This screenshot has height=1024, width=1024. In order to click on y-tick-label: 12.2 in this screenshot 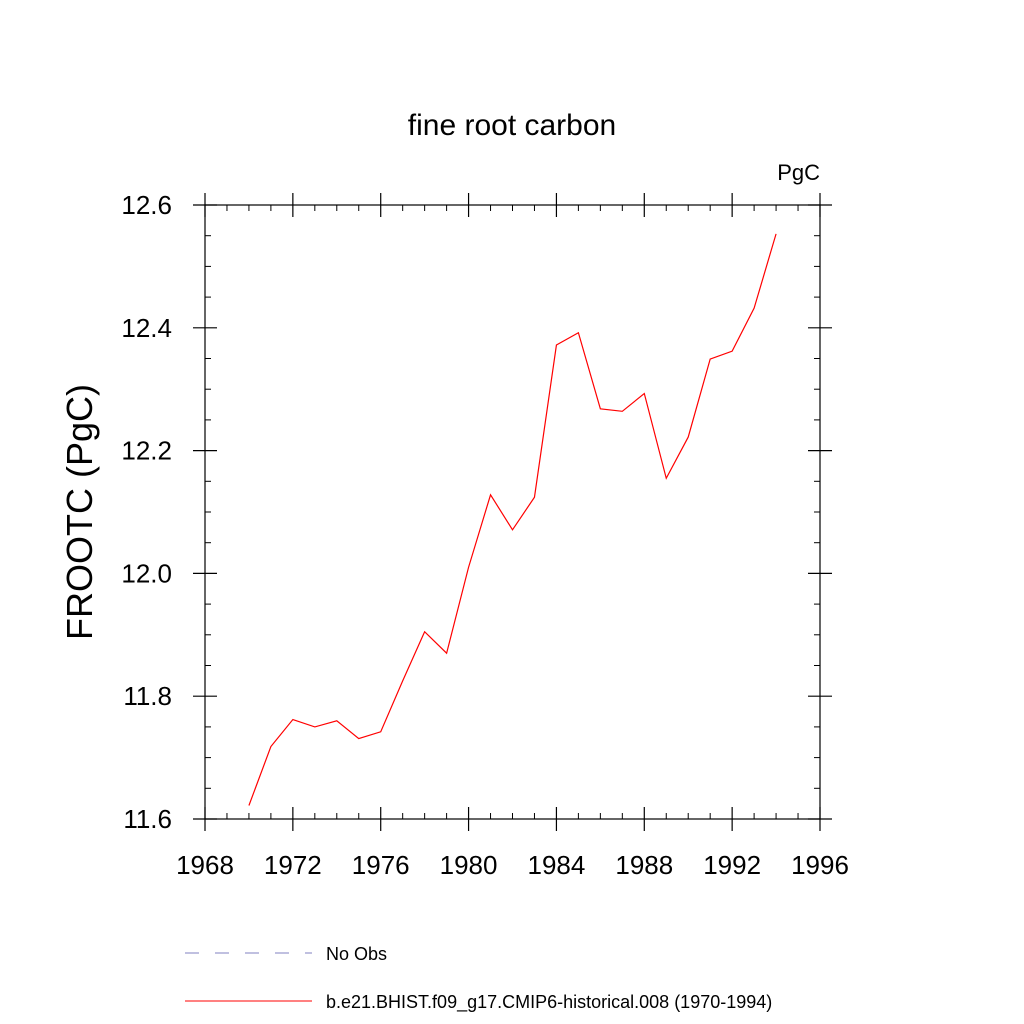, I will do `click(146, 451)`.